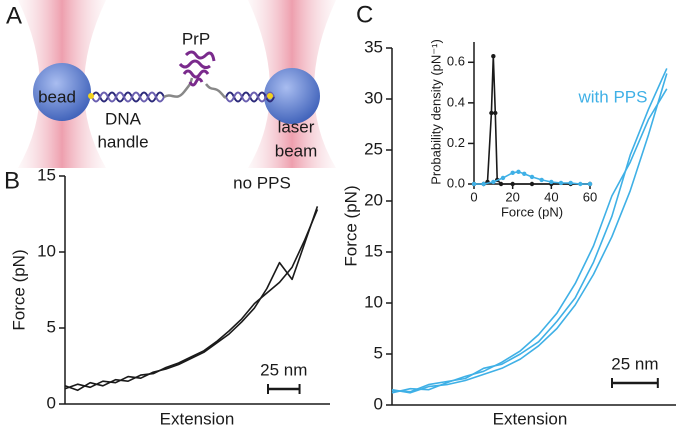 The width and height of the screenshot is (678, 434). I want to click on x-tick-label: 60, so click(590, 196).